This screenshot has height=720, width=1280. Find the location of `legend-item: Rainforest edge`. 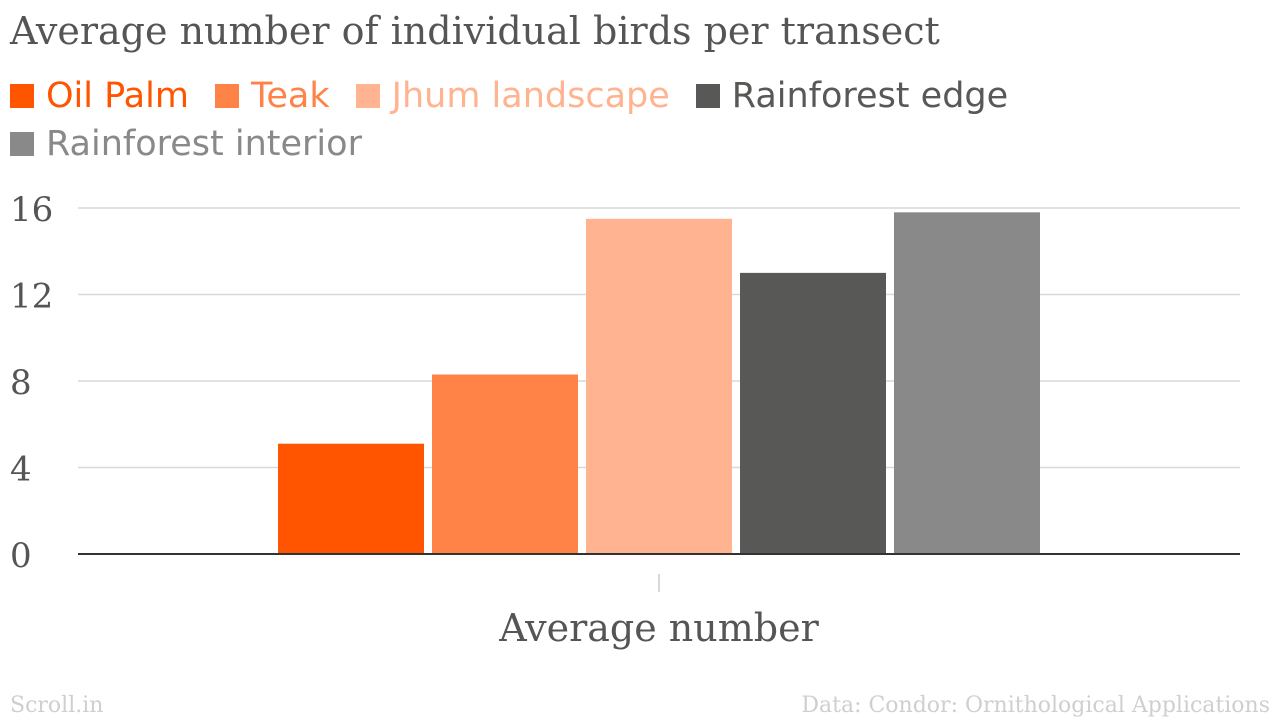

legend-item: Rainforest edge is located at coordinates (852, 96).